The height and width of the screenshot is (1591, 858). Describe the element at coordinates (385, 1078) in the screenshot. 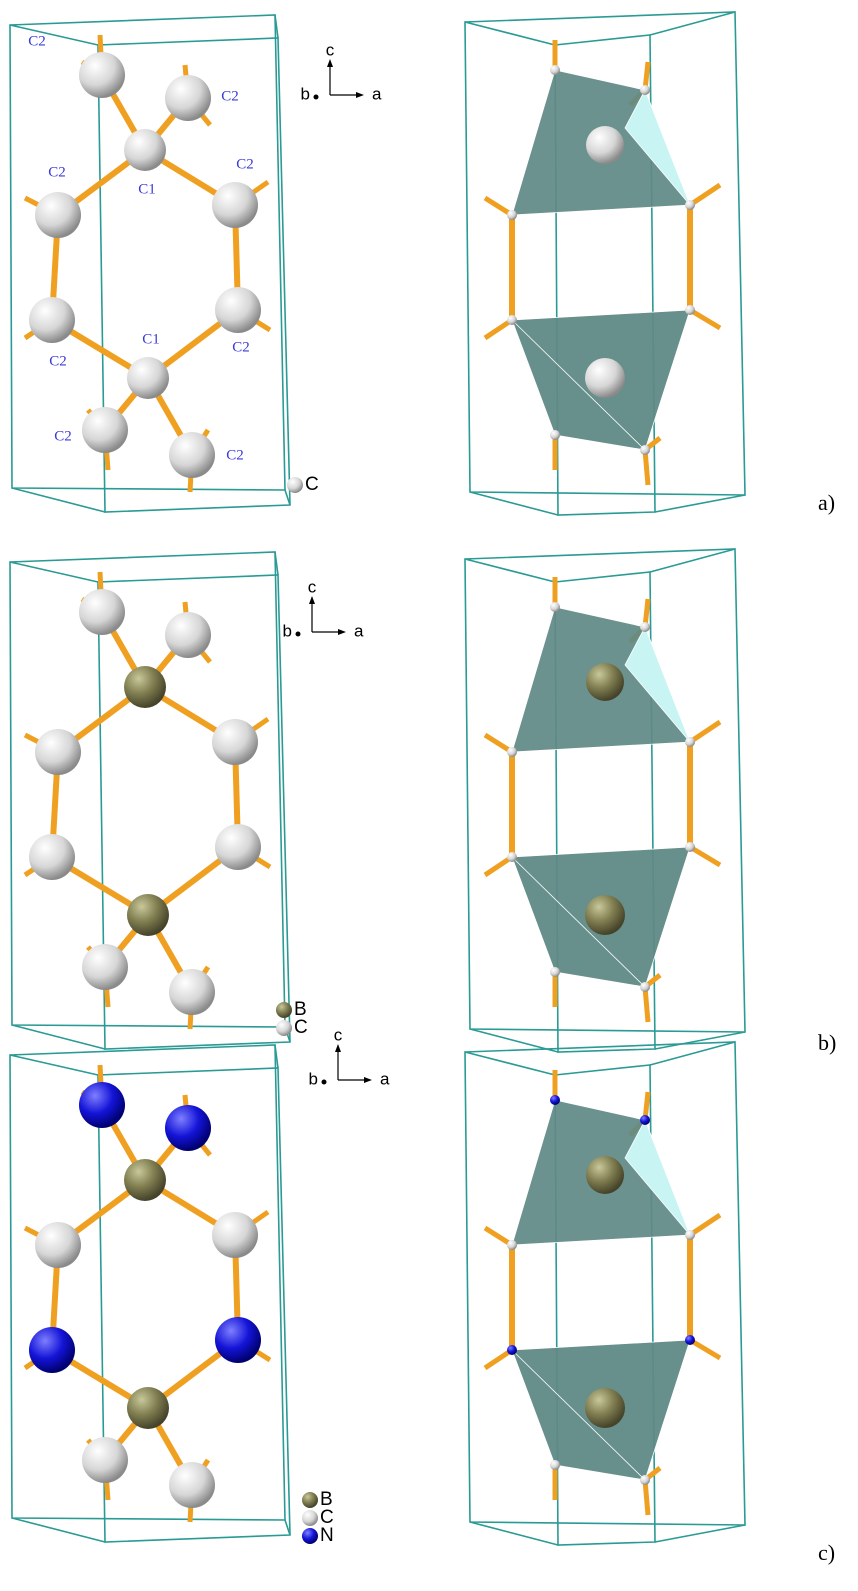

I see `axis-label: a` at that location.